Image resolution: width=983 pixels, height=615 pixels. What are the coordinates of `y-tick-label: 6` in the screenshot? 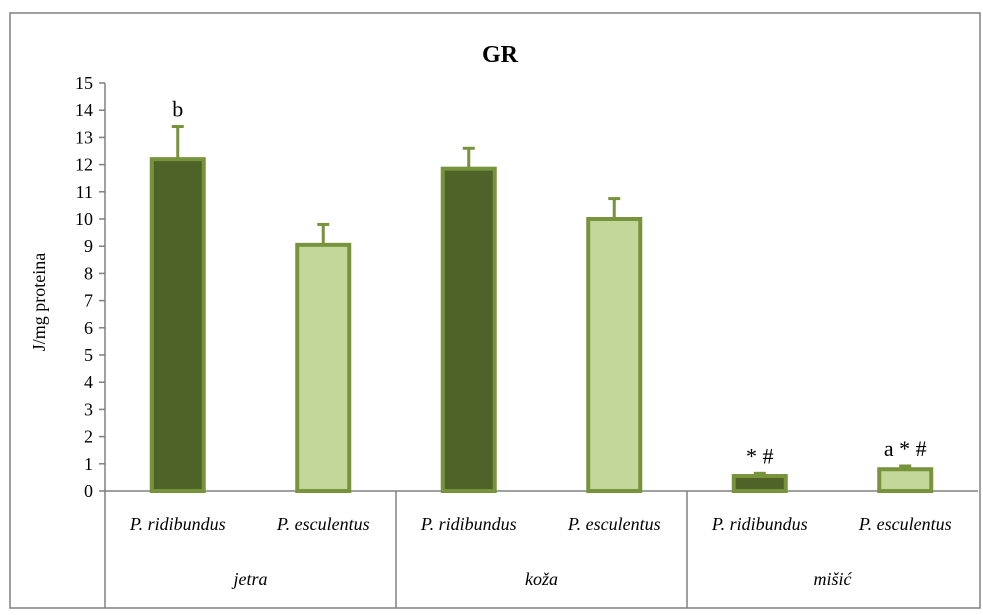 It's located at (88, 328).